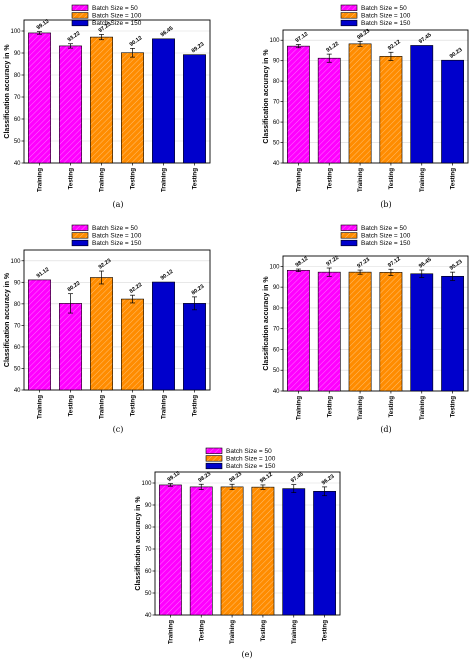 The image size is (474, 661). What do you see at coordinates (328, 480) in the screenshot?
I see `data-label: 96.23` at bounding box center [328, 480].